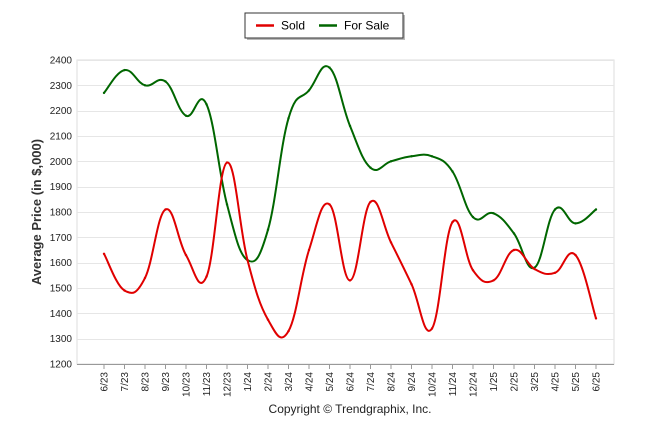  I want to click on y-tick-label: 2100, so click(61, 137).